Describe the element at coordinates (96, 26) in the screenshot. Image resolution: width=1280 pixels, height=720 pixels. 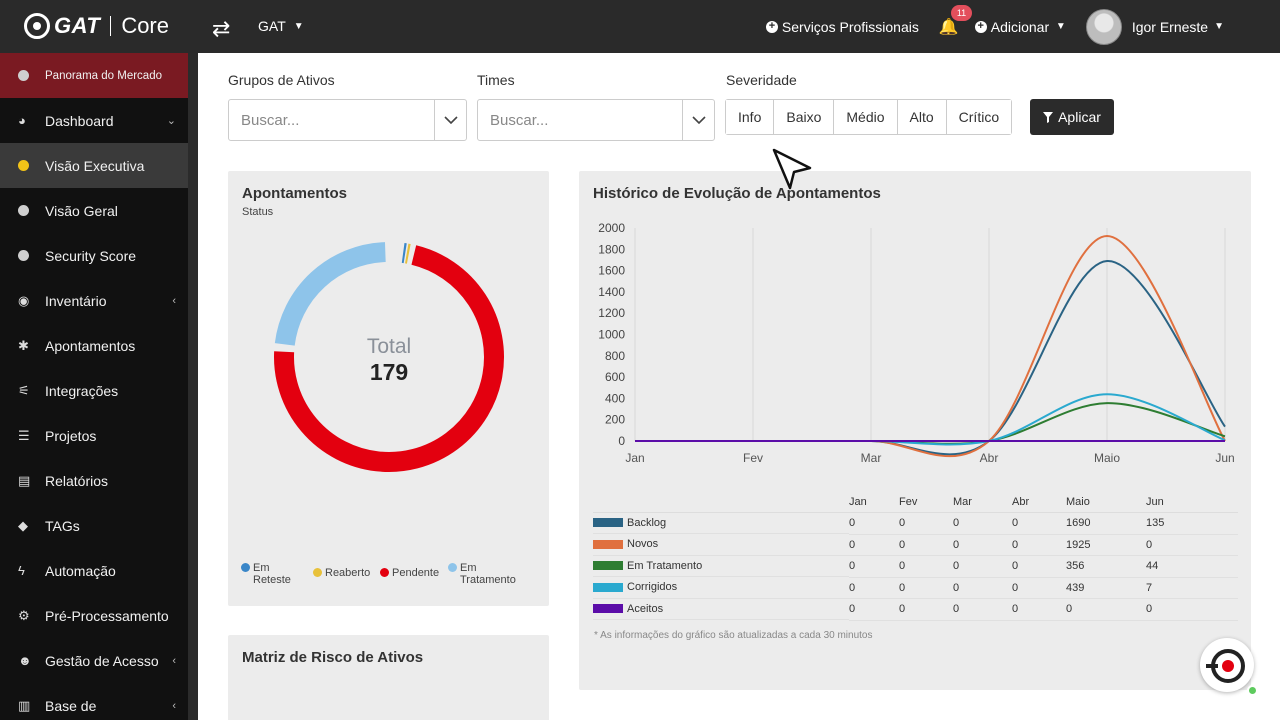
I see `logo: GAT Core` at that location.